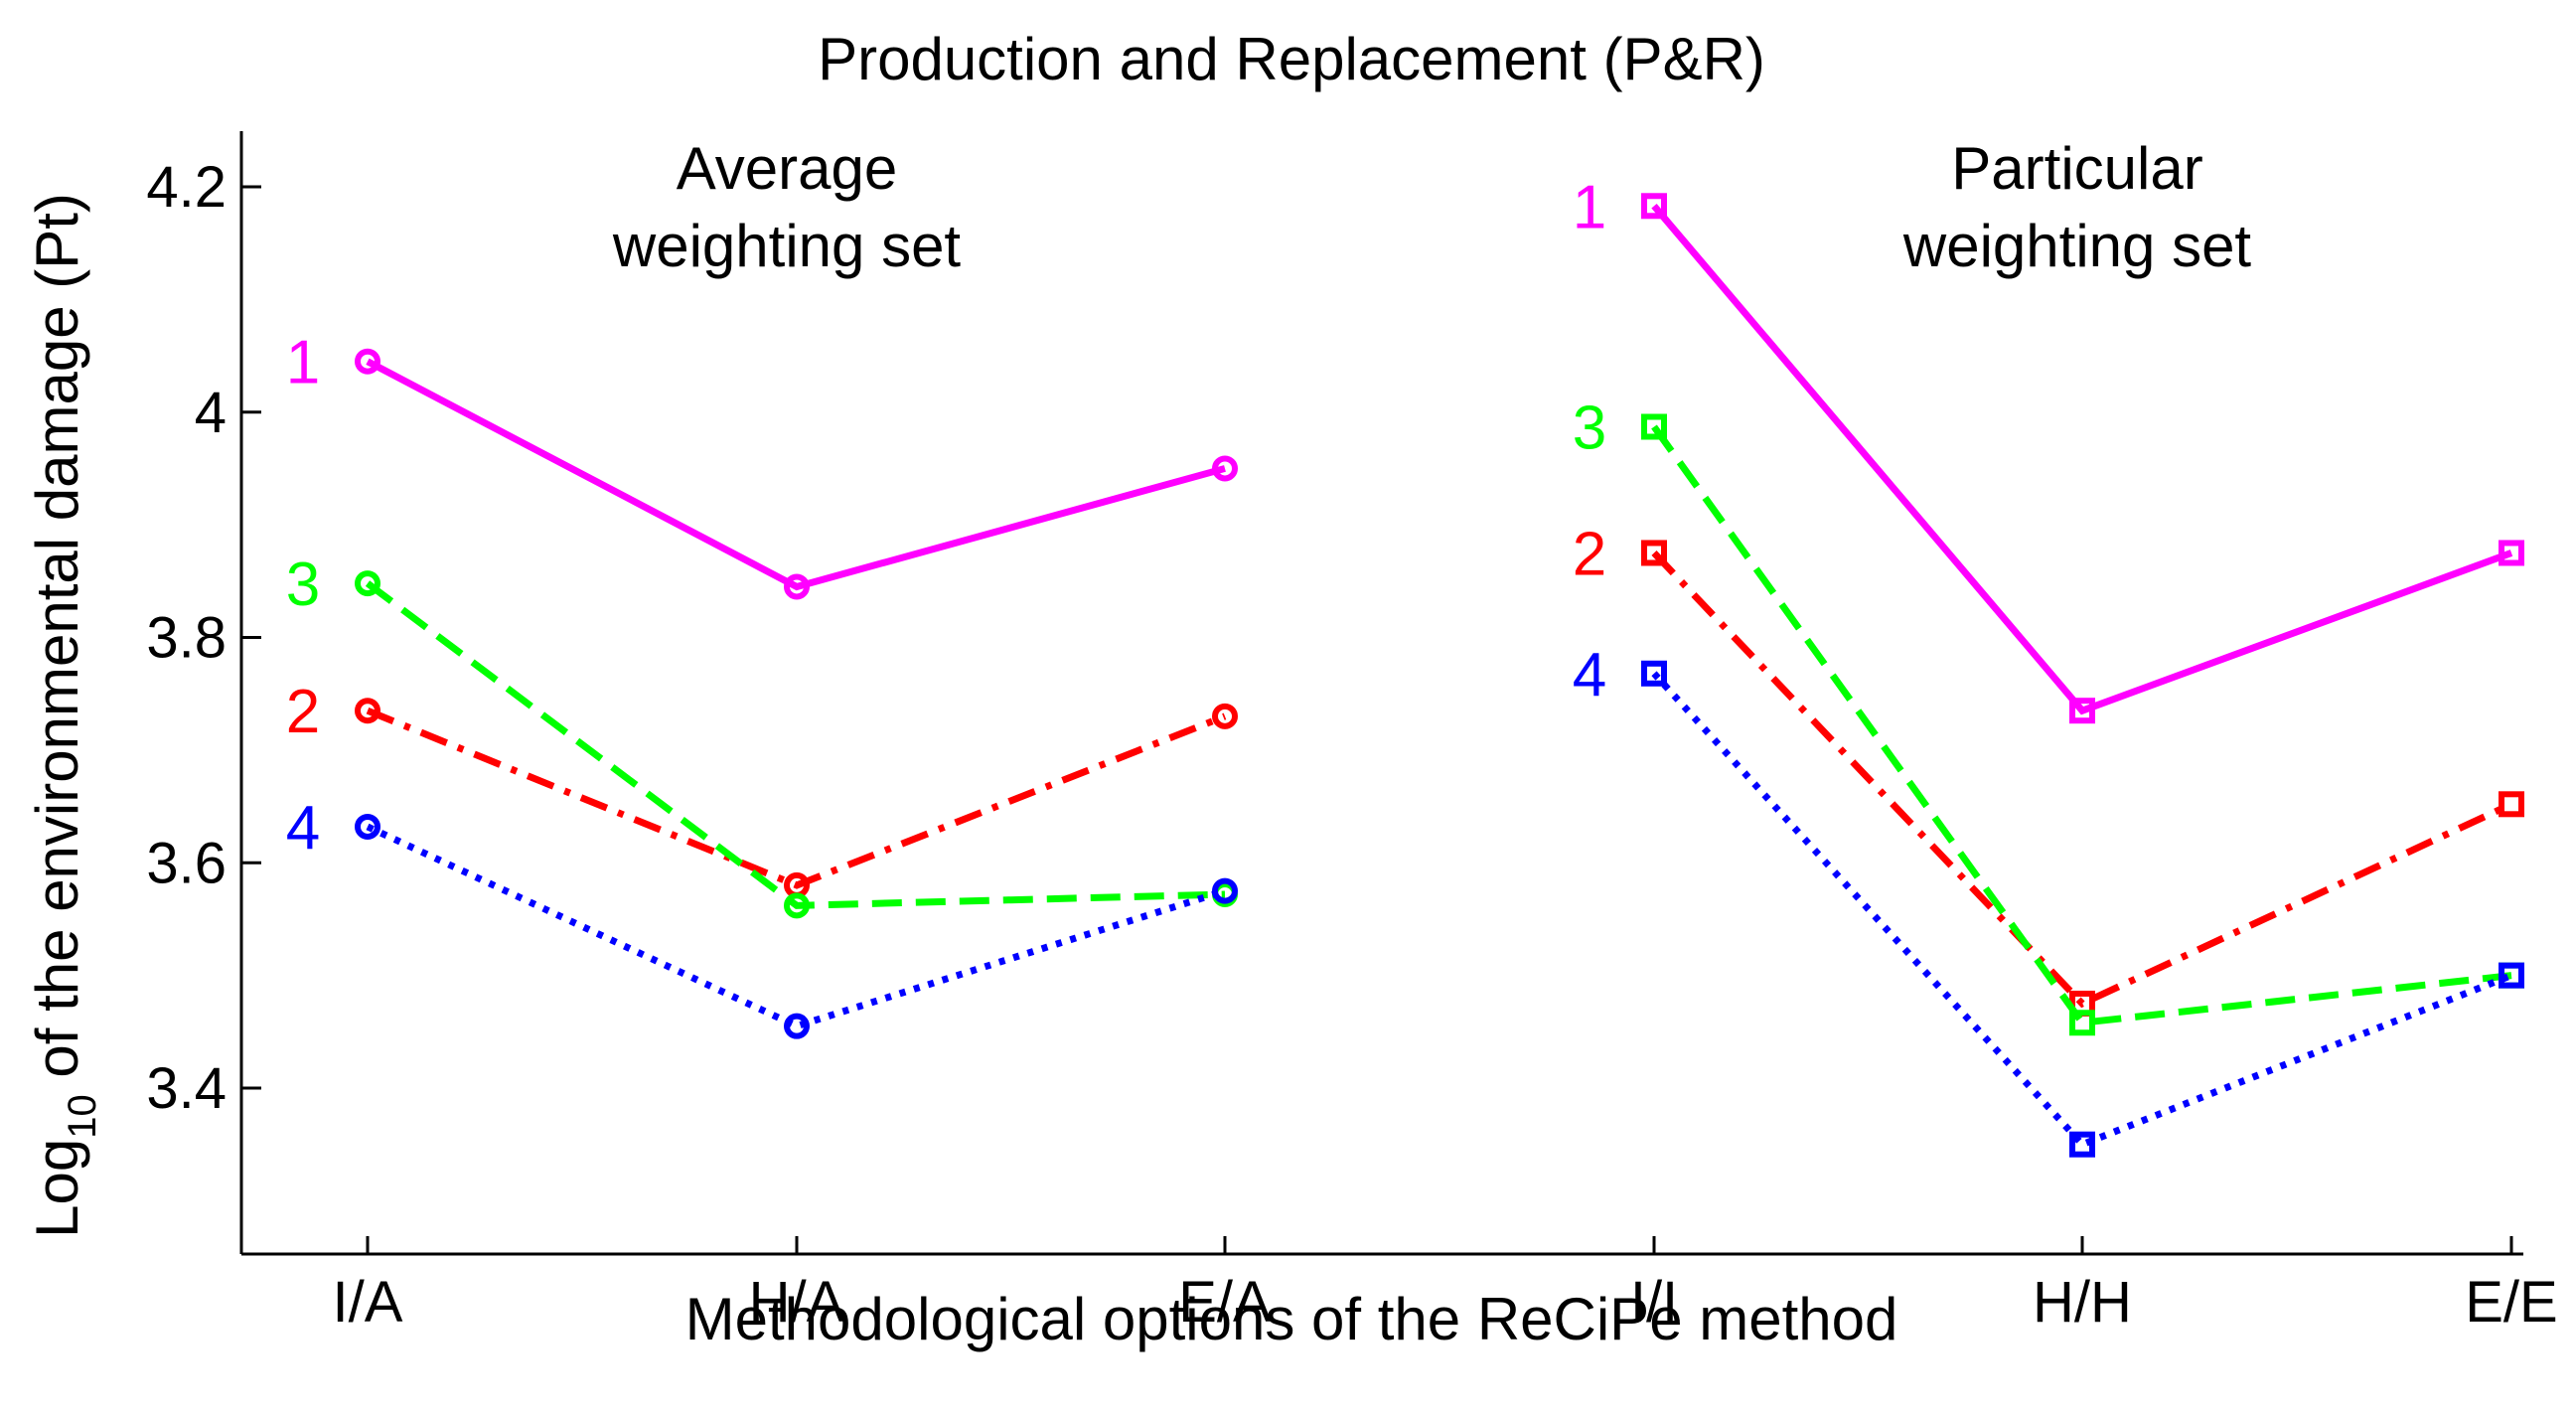 This screenshot has width=2576, height=1417. I want to click on y-tick-label: 3.6, so click(186, 863).